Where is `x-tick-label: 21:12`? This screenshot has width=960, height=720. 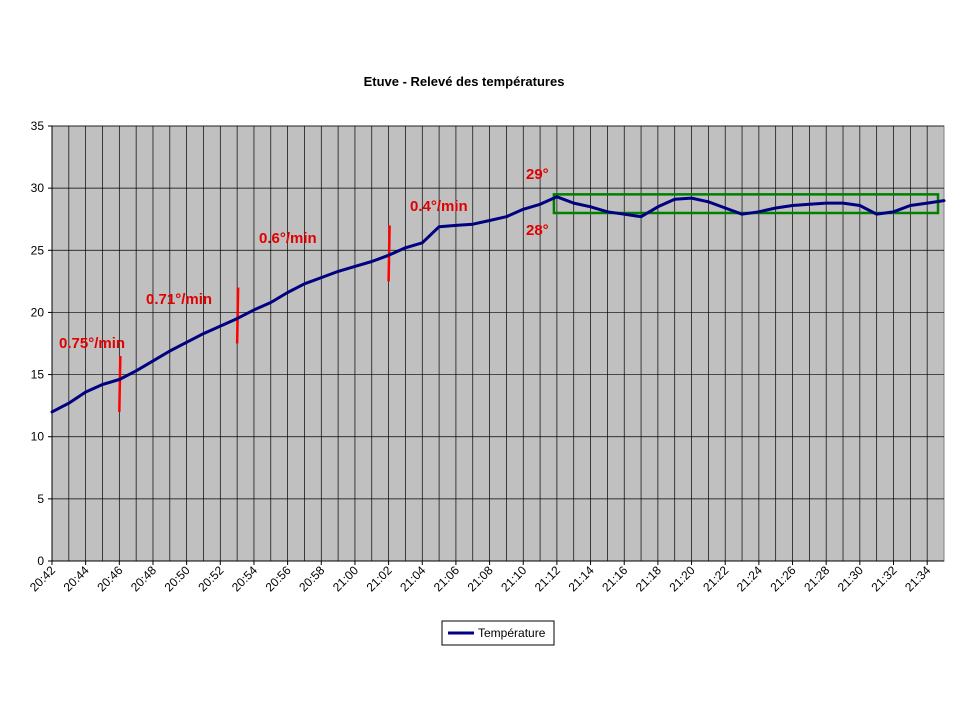
x-tick-label: 21:12 is located at coordinates (547, 578).